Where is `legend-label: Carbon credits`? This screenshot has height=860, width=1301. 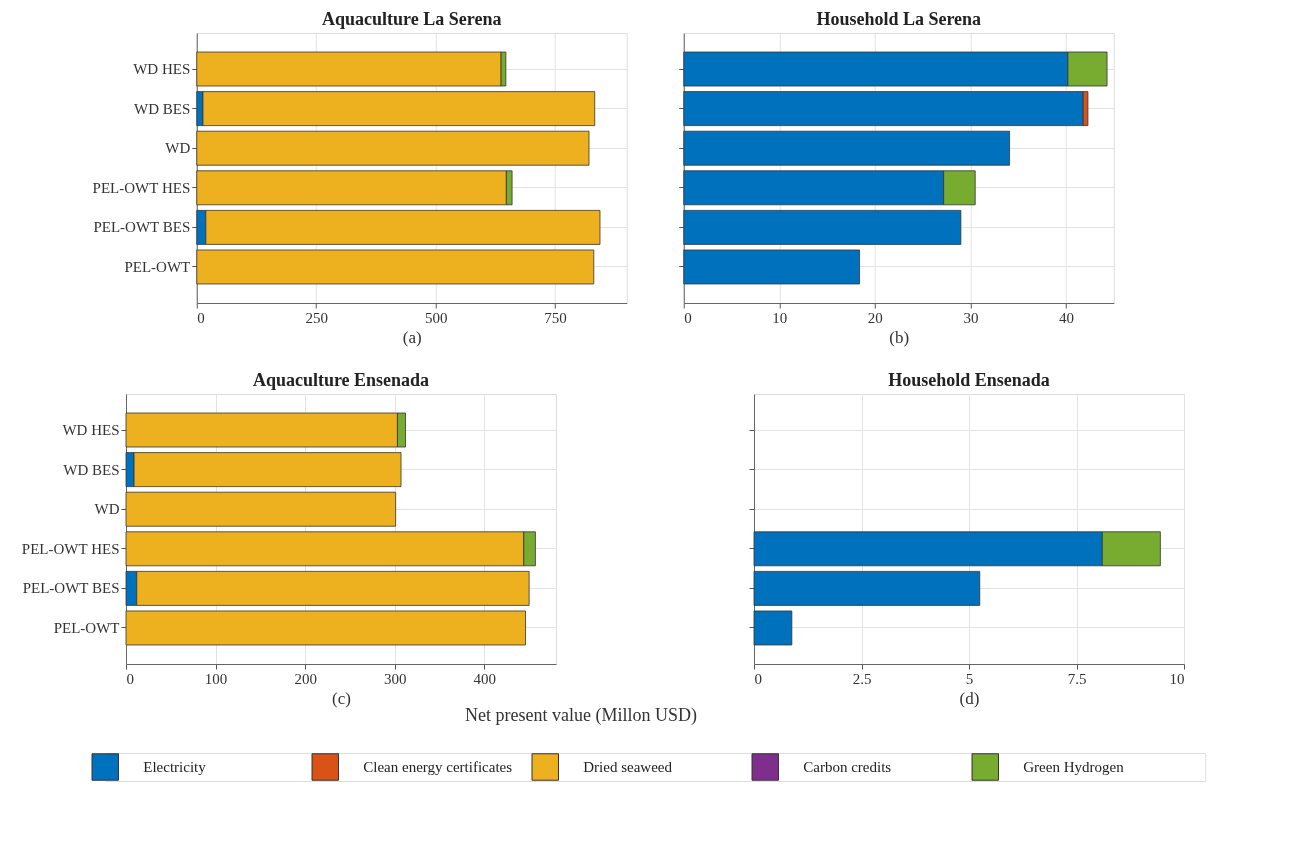 legend-label: Carbon credits is located at coordinates (847, 767).